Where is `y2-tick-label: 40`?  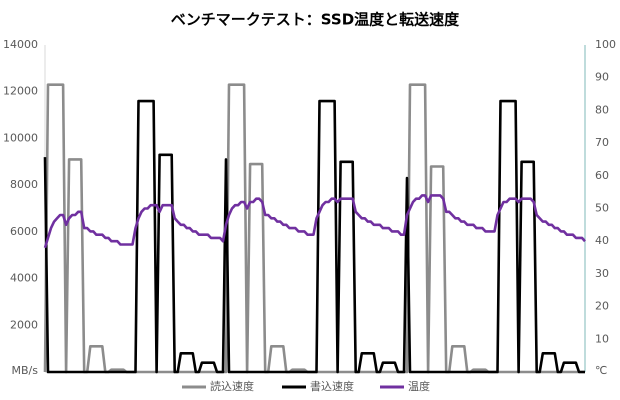 y2-tick-label: 40 is located at coordinates (602, 240).